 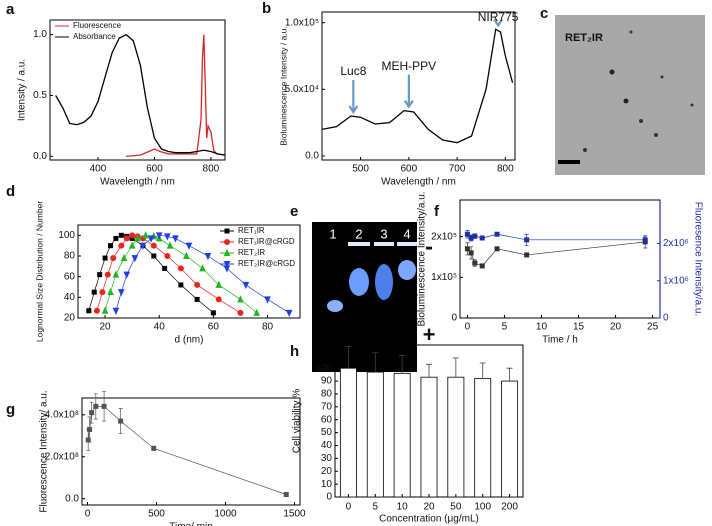 I want to click on y-axis-label: Bioluminescence Intensity/a.u., so click(x=422, y=258).